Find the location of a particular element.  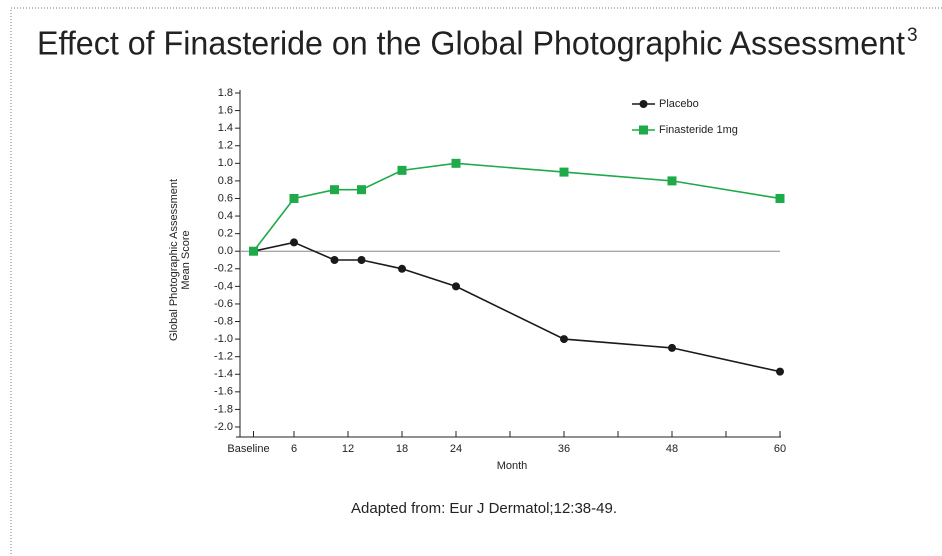

y-tick-label: -0.8 is located at coordinates (223, 321).